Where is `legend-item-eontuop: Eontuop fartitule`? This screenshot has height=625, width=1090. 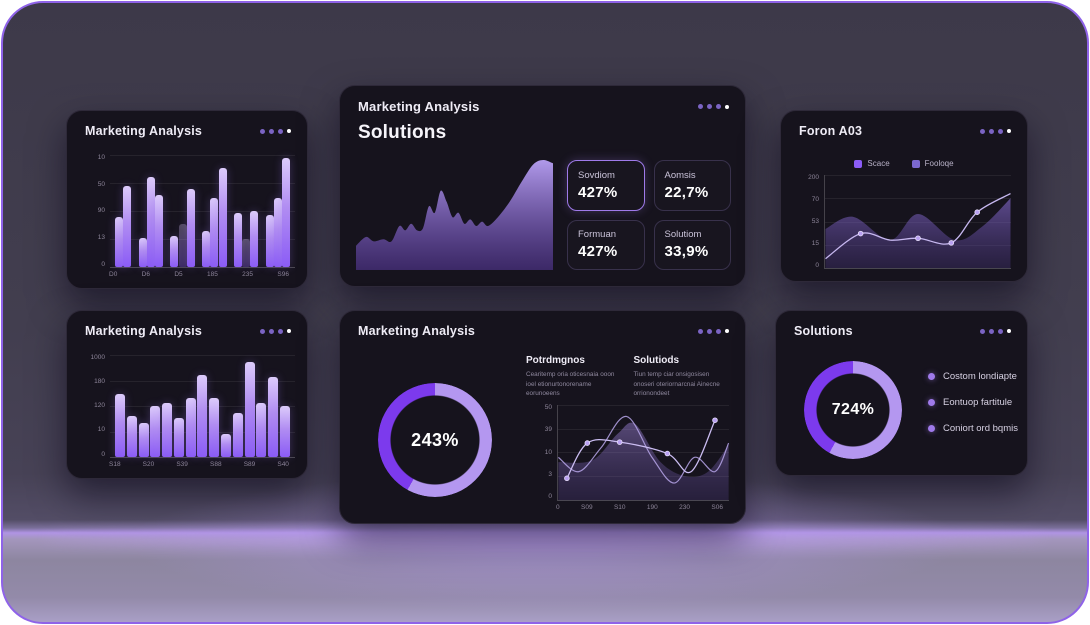
legend-item-eontuop: Eontuop fartitule is located at coordinates (973, 402).